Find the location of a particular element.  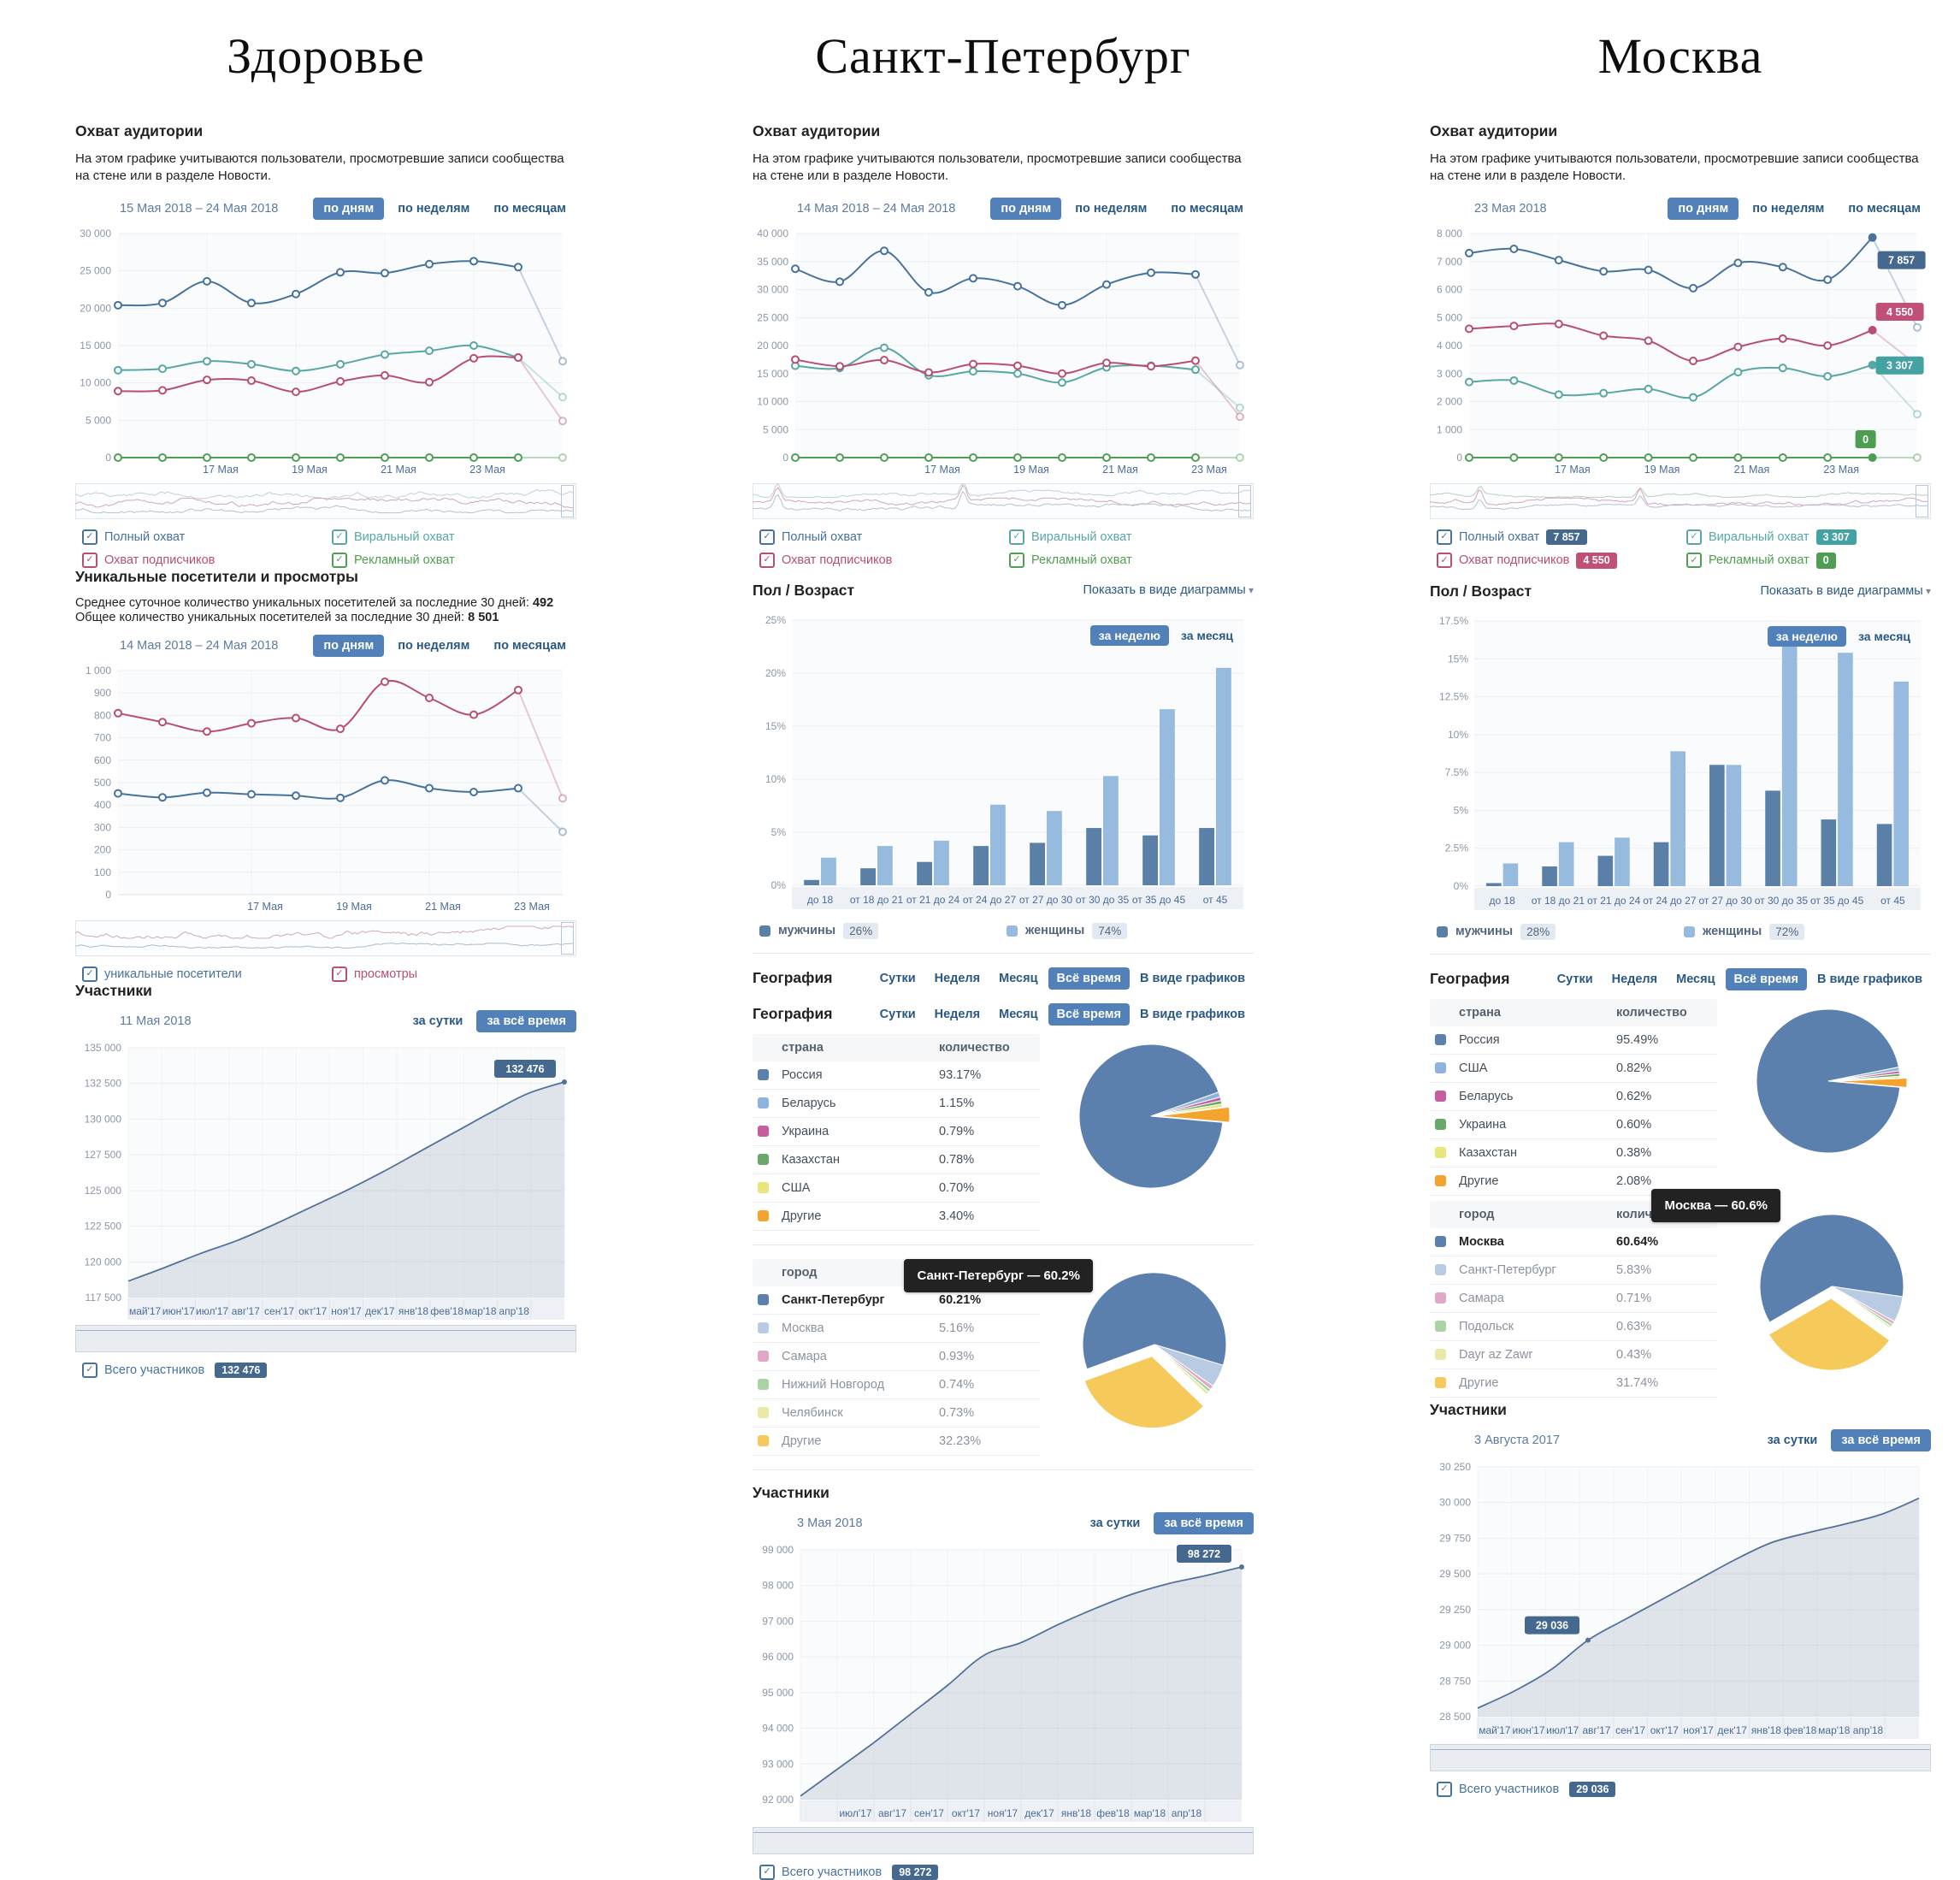

gender-period-switch: за неделю за месяц is located at coordinates (1166, 635).